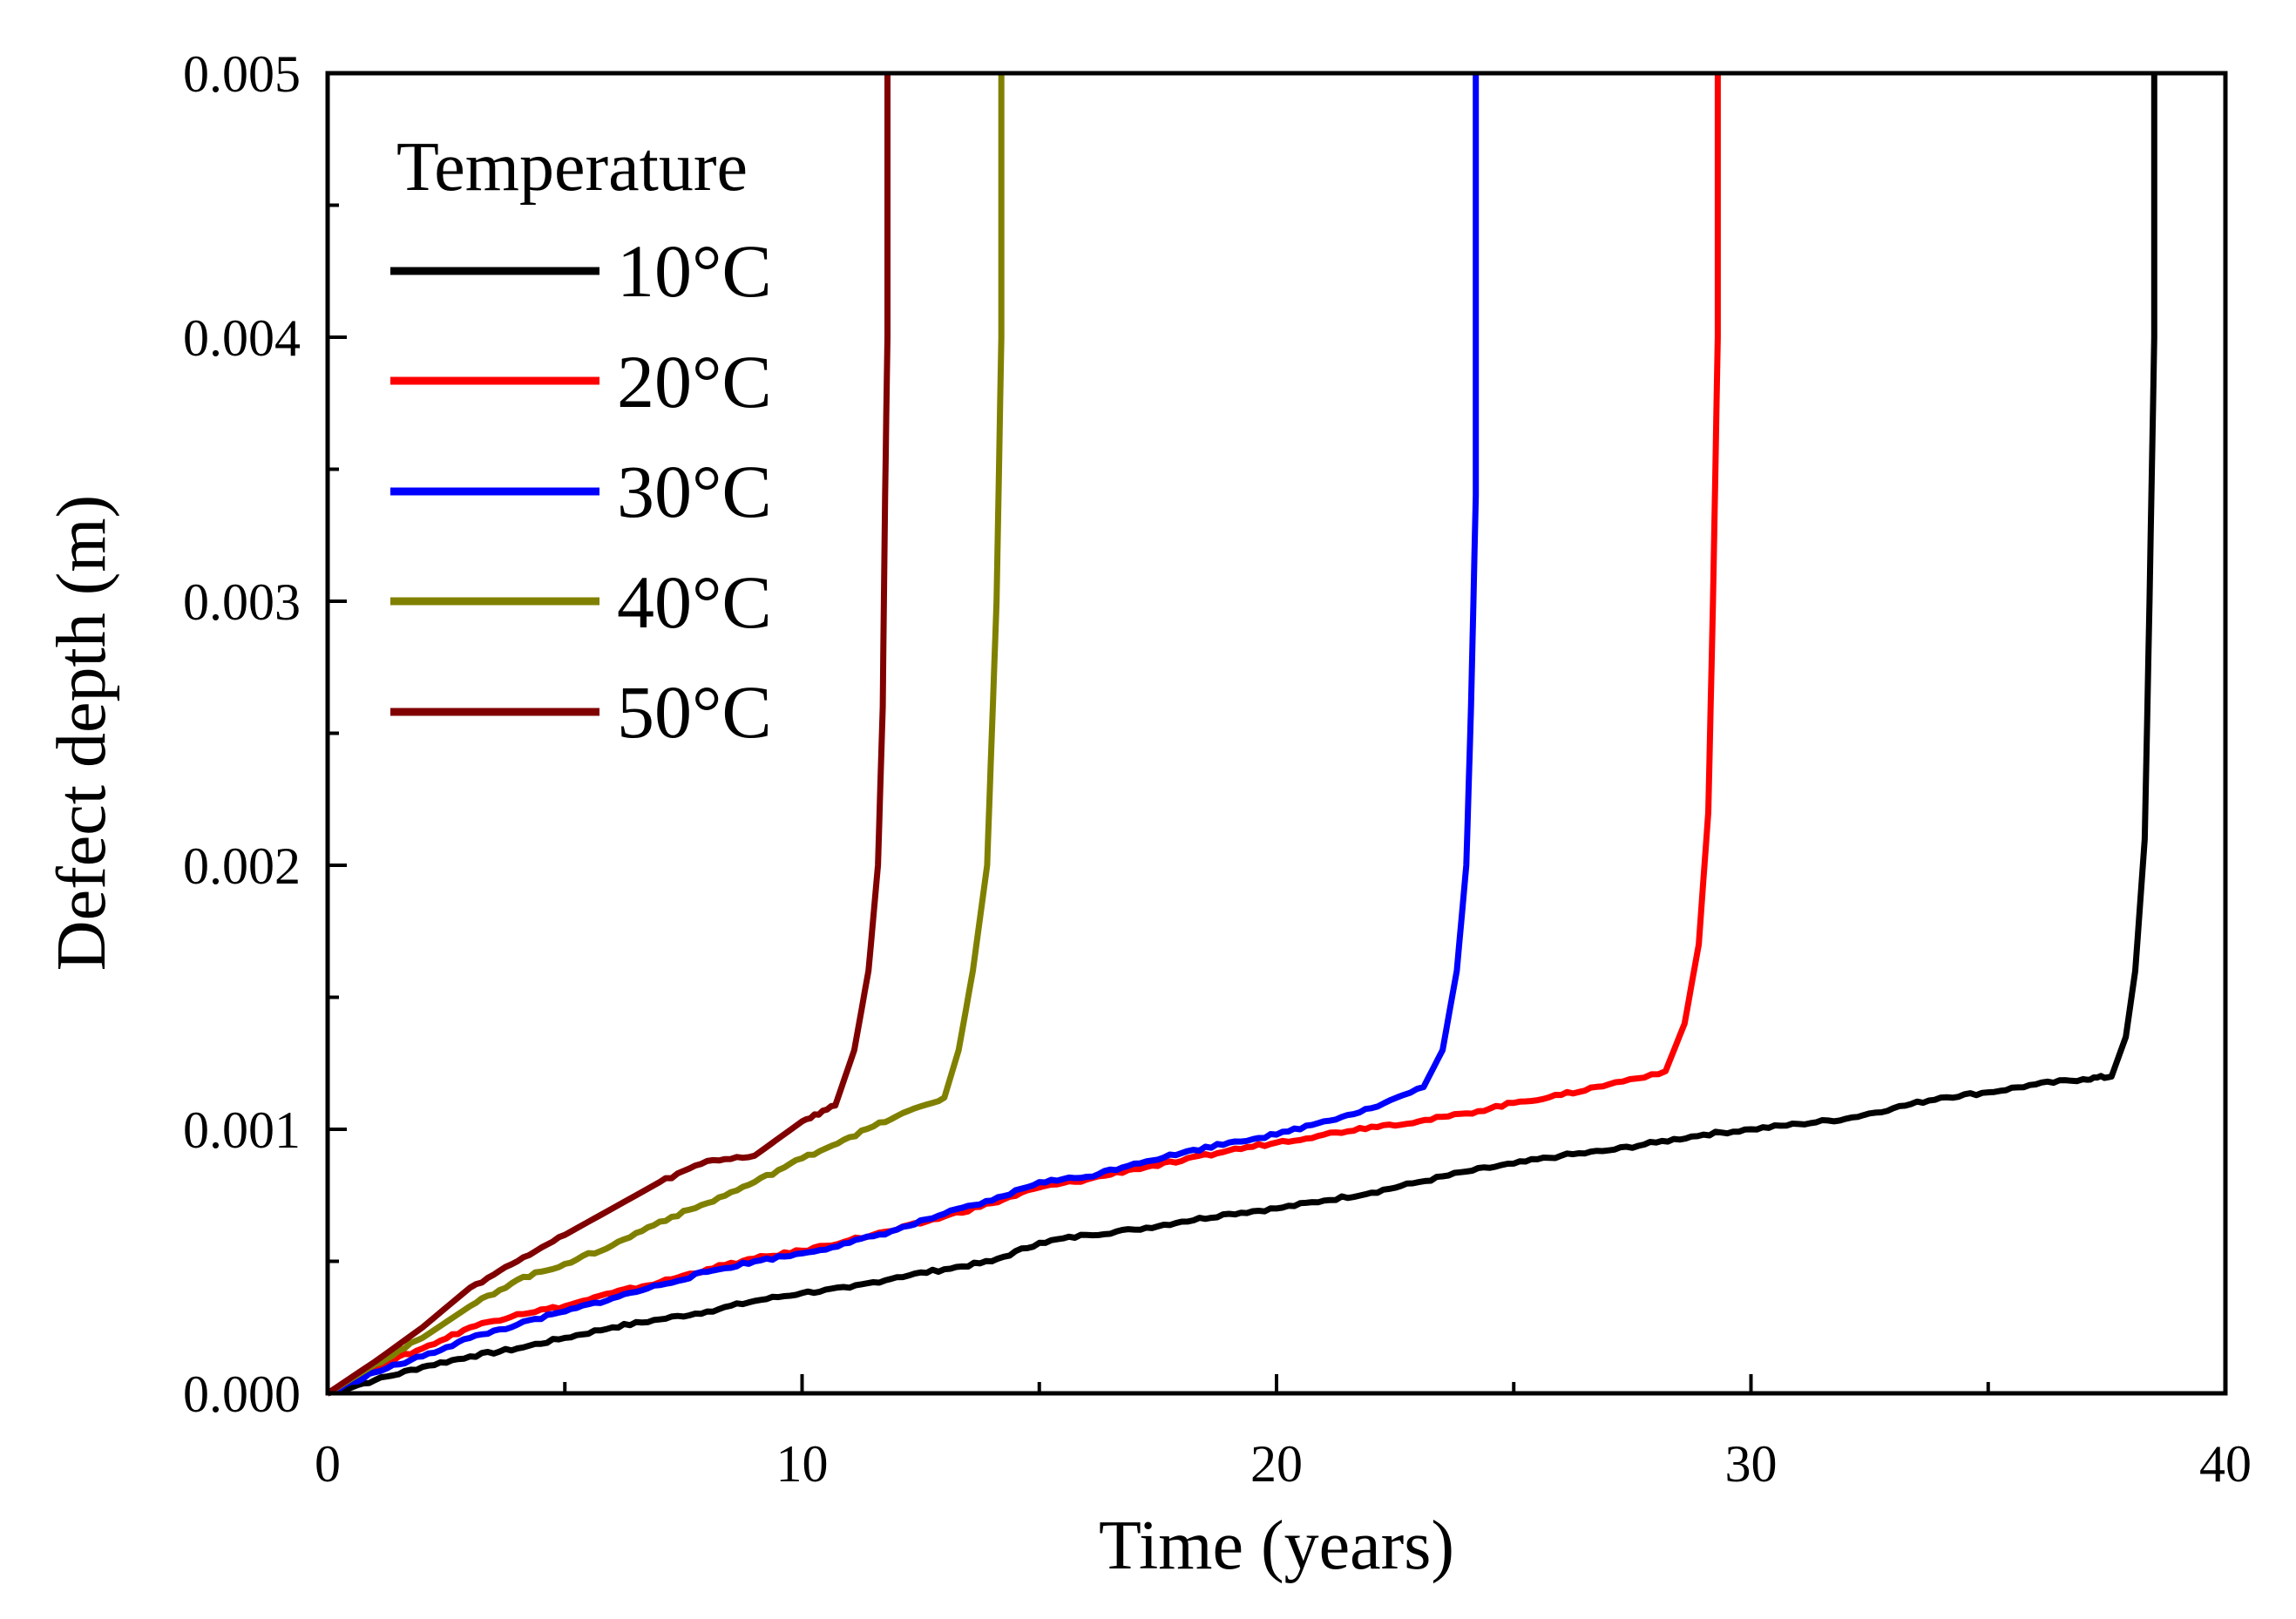  Describe the element at coordinates (242, 1394) in the screenshot. I see `y-tick-label: 0.000` at that location.